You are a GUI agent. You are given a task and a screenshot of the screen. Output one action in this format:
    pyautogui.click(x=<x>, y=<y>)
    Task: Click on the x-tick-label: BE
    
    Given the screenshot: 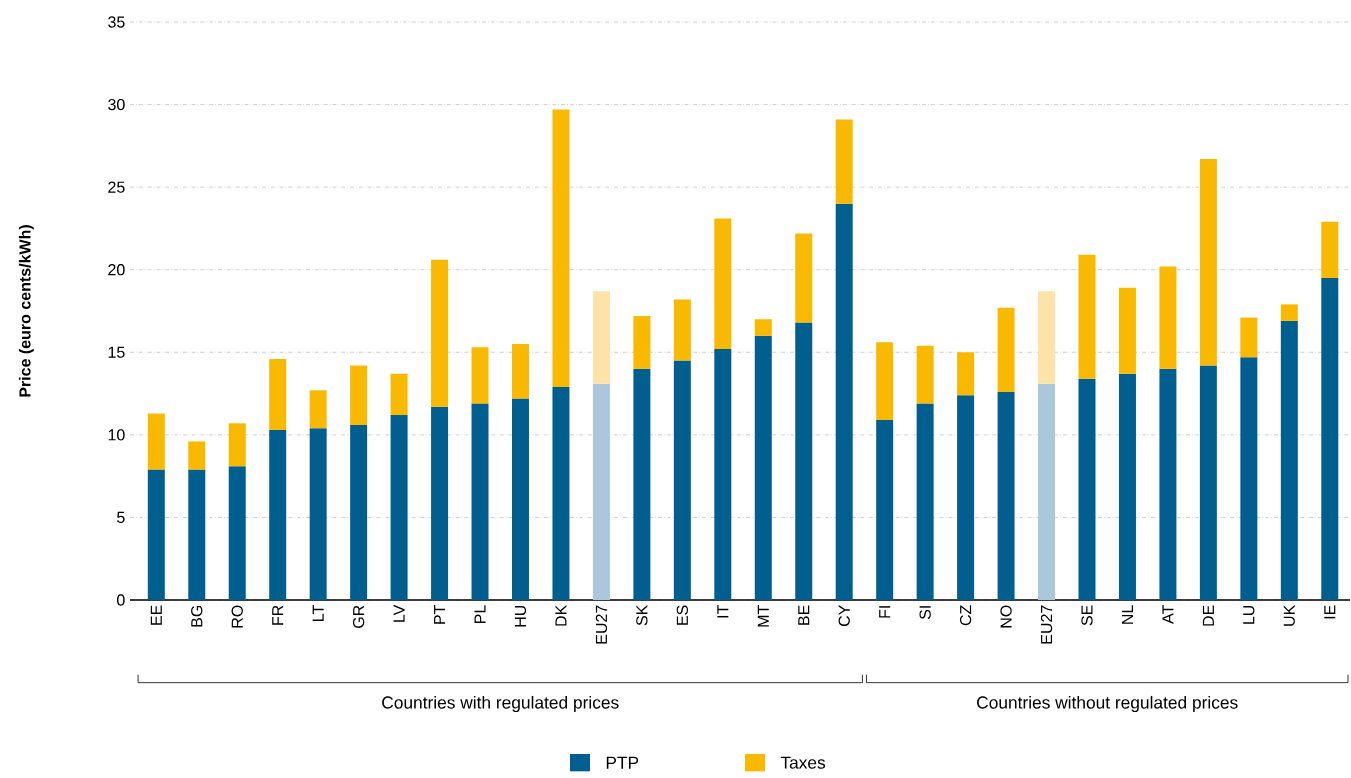 What is the action you would take?
    pyautogui.click(x=804, y=615)
    